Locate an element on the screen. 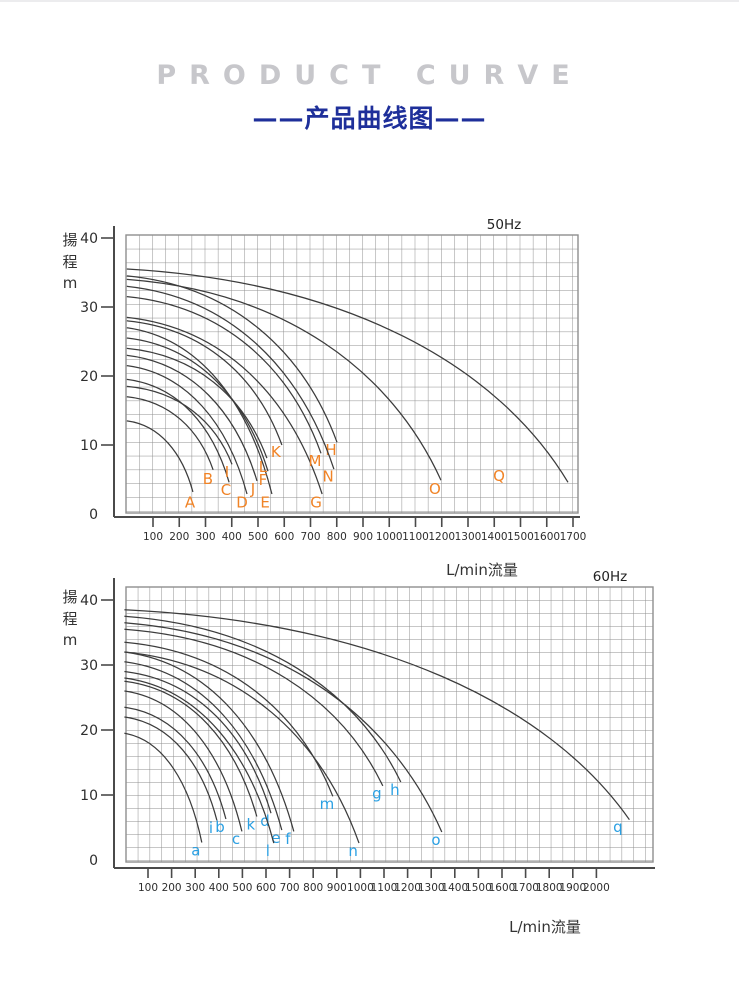 The height and width of the screenshot is (1007, 739). curve-label-A: A is located at coordinates (190, 502).